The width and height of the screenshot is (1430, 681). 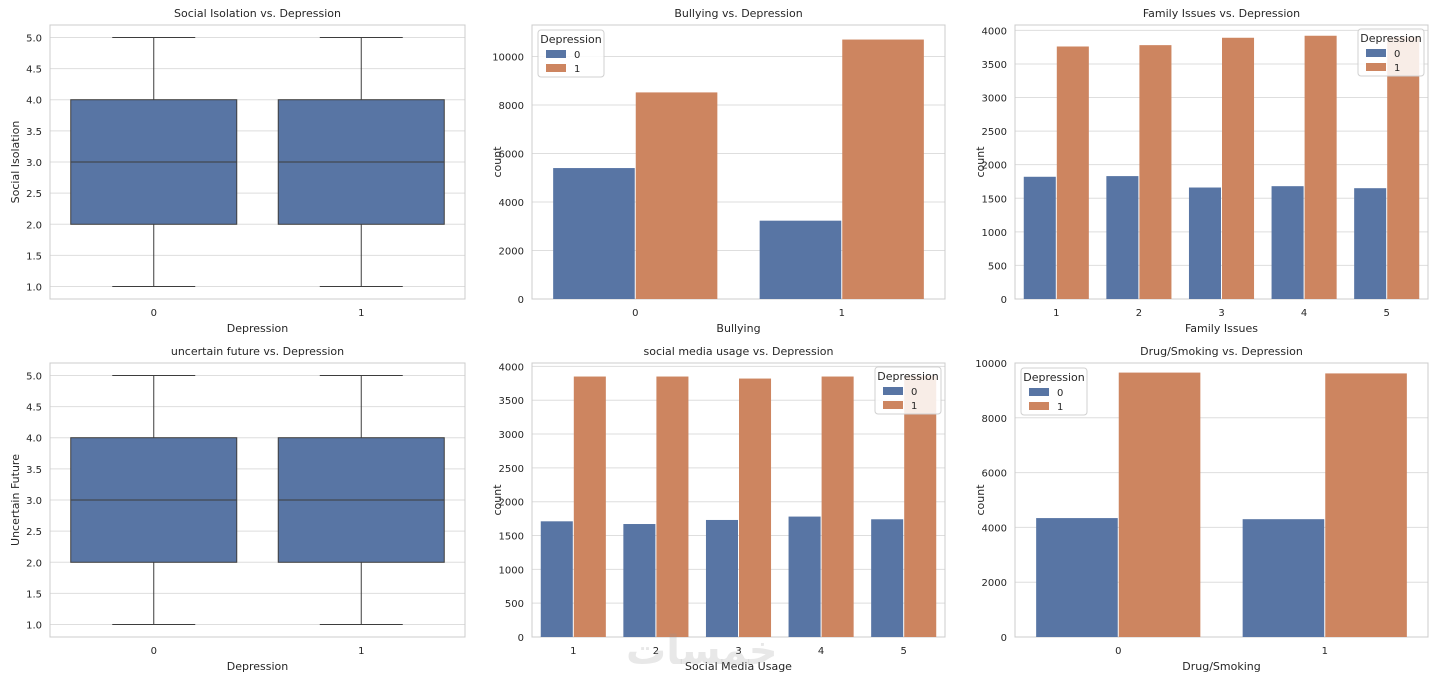 What do you see at coordinates (15, 500) in the screenshot?
I see `y-axis-label: Uncertain Future` at bounding box center [15, 500].